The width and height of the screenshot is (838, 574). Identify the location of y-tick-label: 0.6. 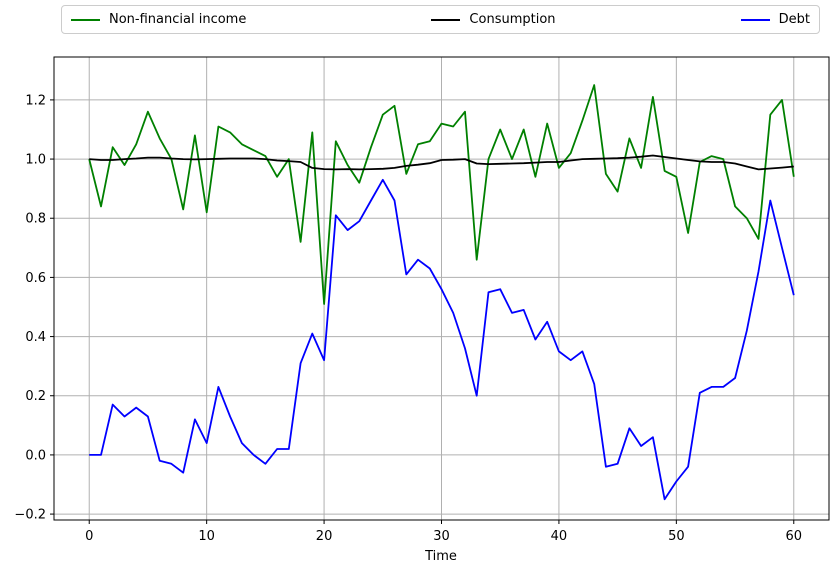
(35, 278).